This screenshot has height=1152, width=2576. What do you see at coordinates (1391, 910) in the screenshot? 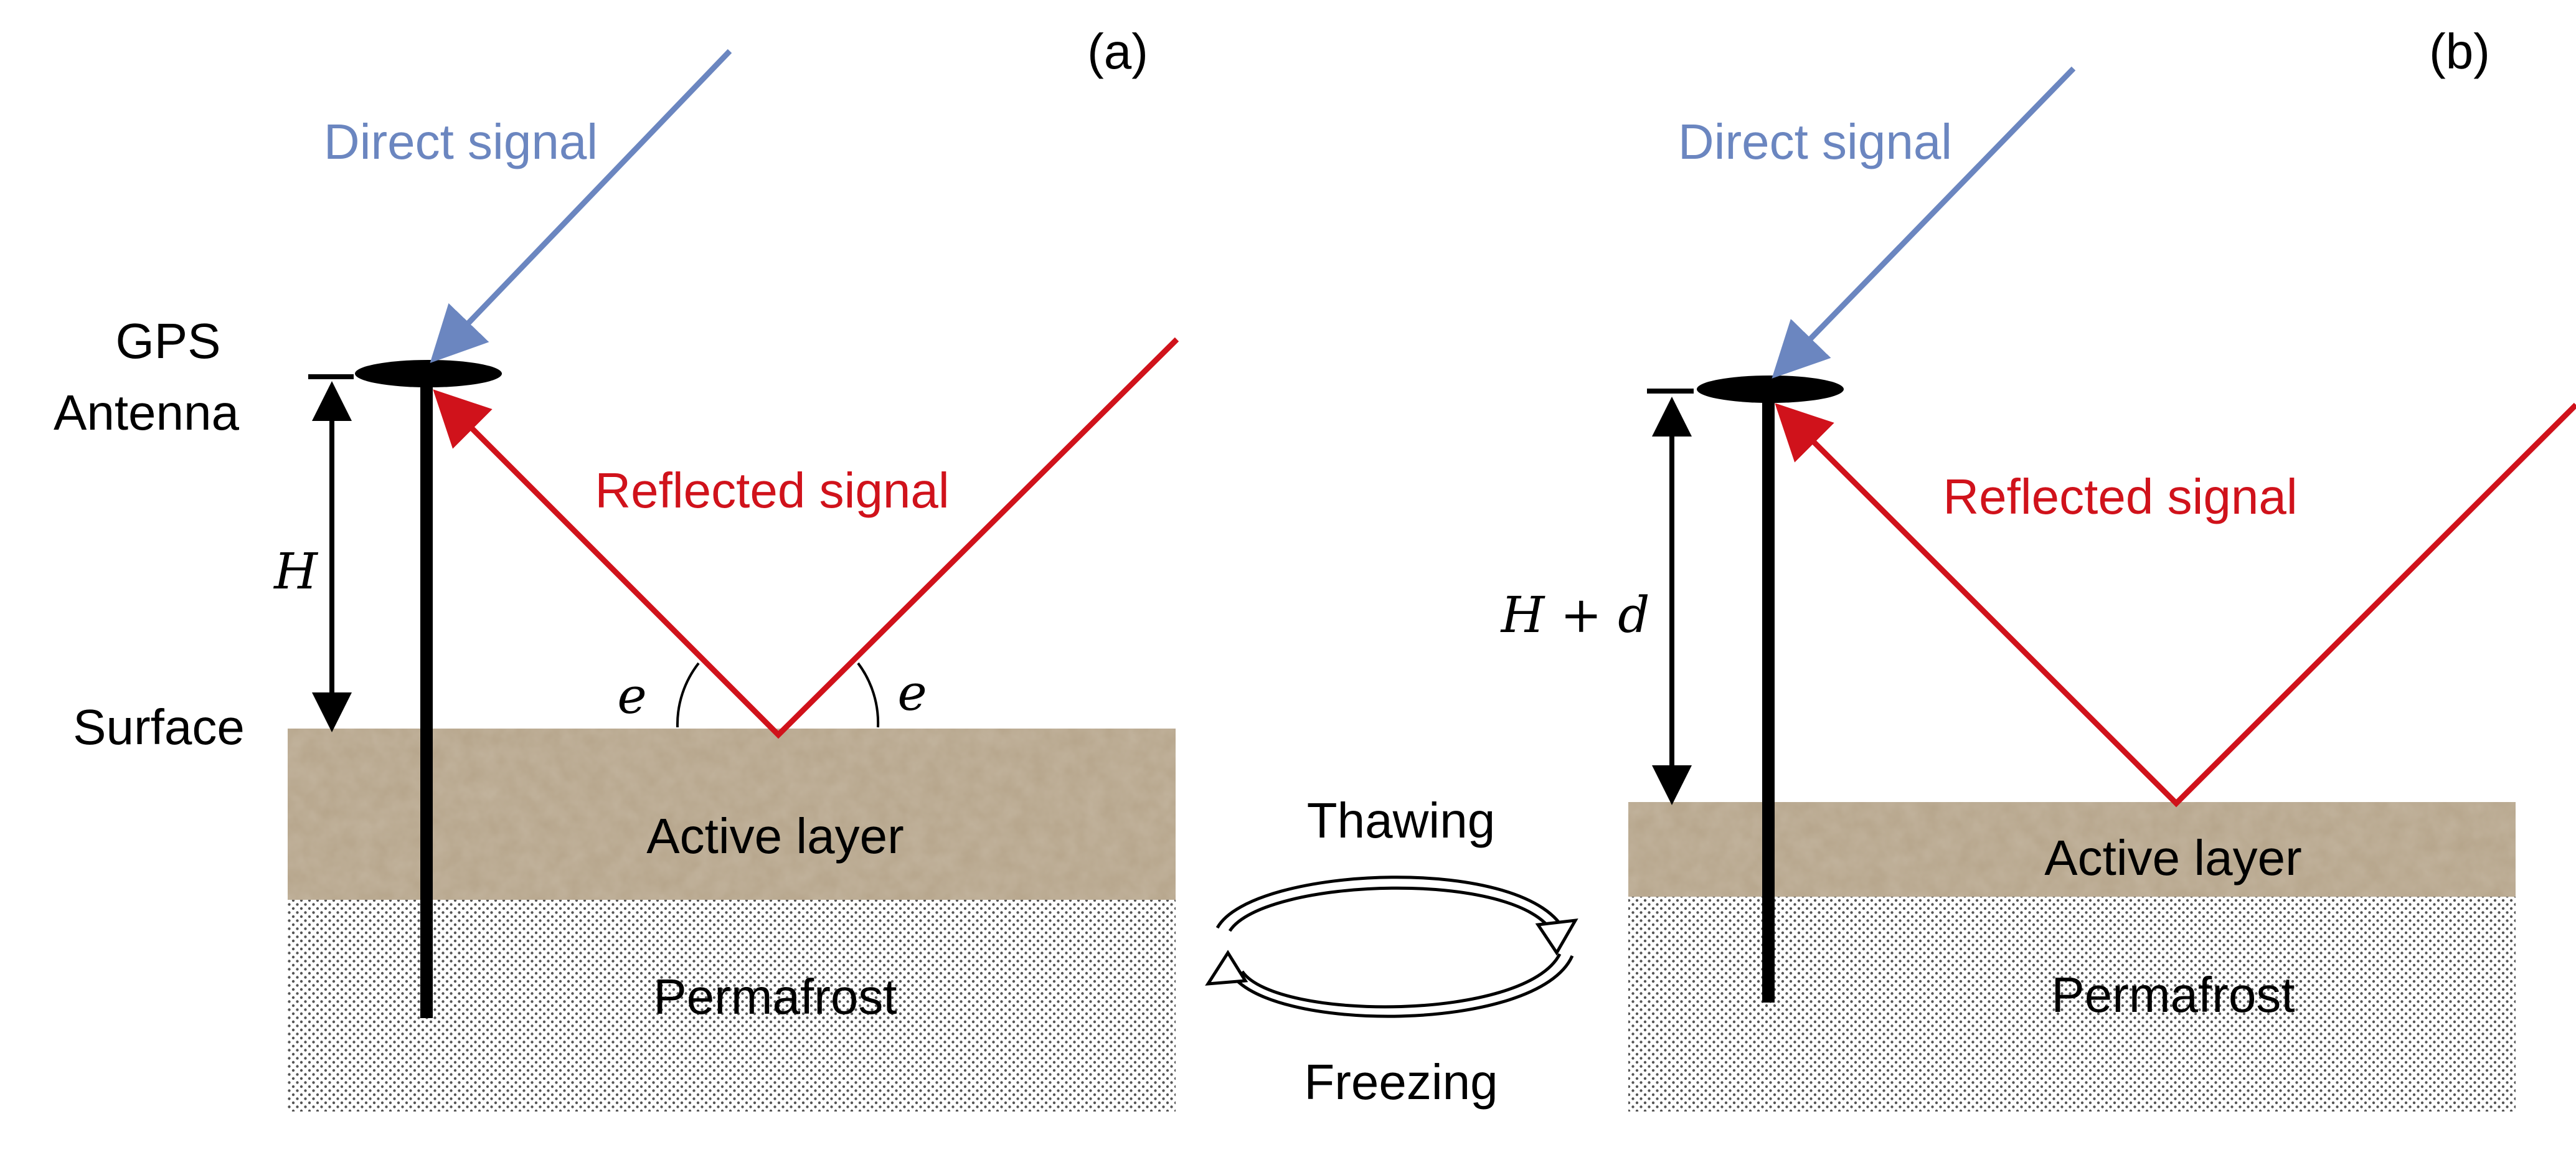
I see `cycle-arrow-upper-inner` at bounding box center [1391, 910].